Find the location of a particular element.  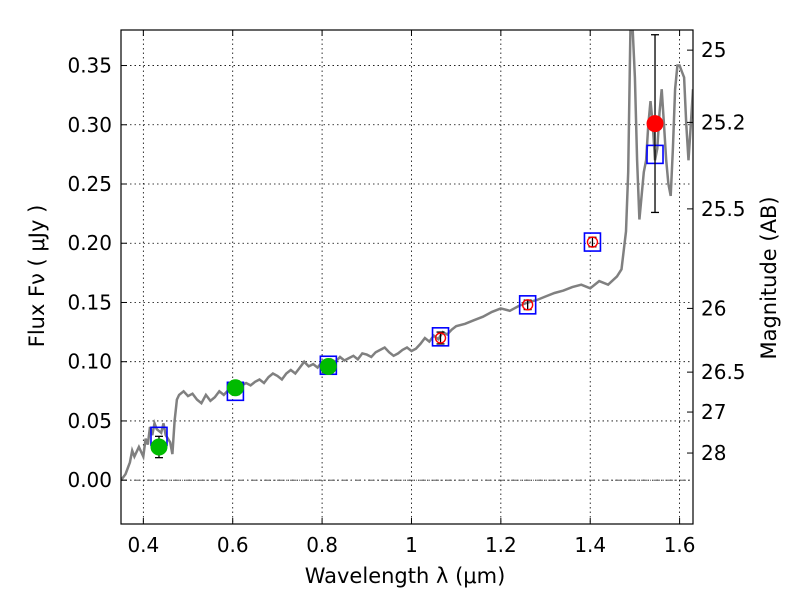

x-tick-label: 0.6 is located at coordinates (233, 545).